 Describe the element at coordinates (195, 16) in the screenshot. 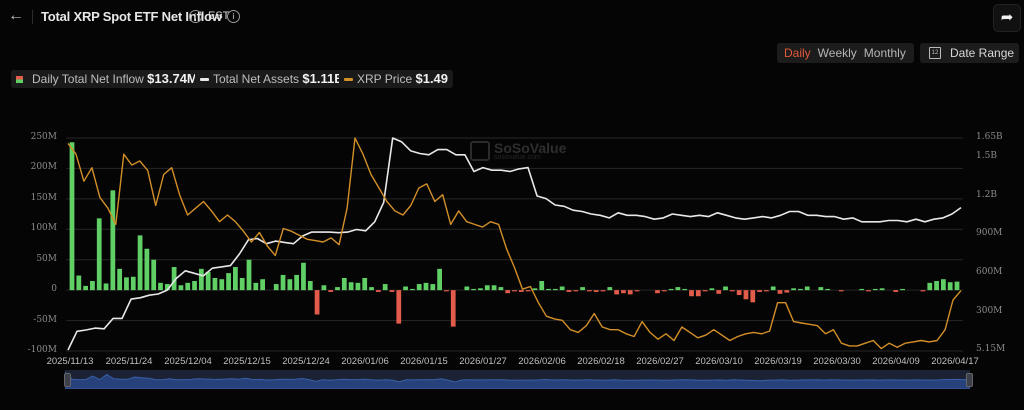

I see `info-icon: i` at that location.